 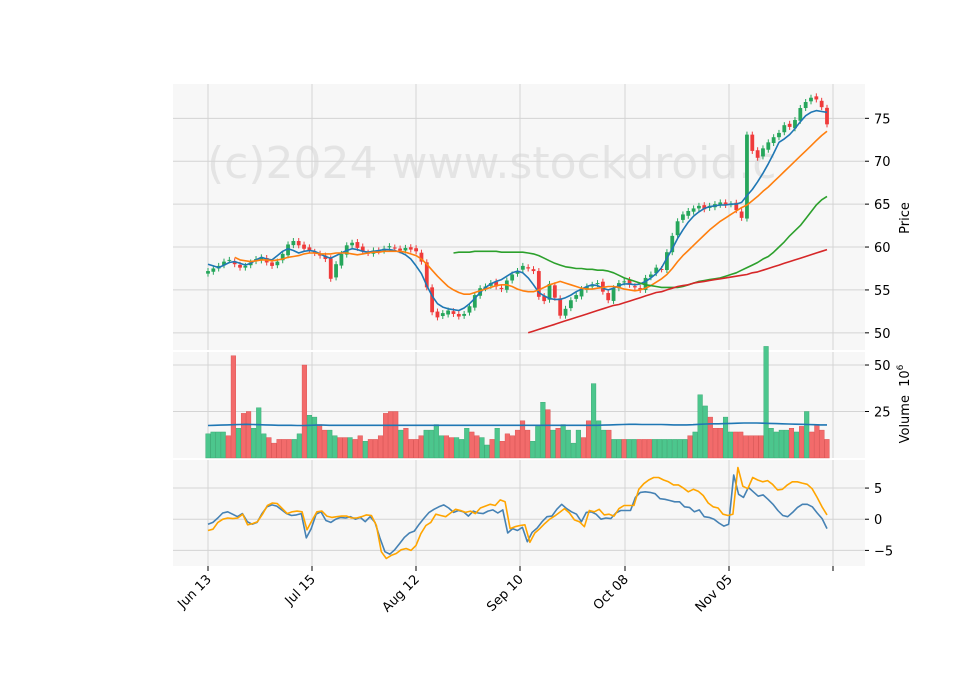 What do you see at coordinates (882, 366) in the screenshot?
I see `y-tick-label: 50` at bounding box center [882, 366].